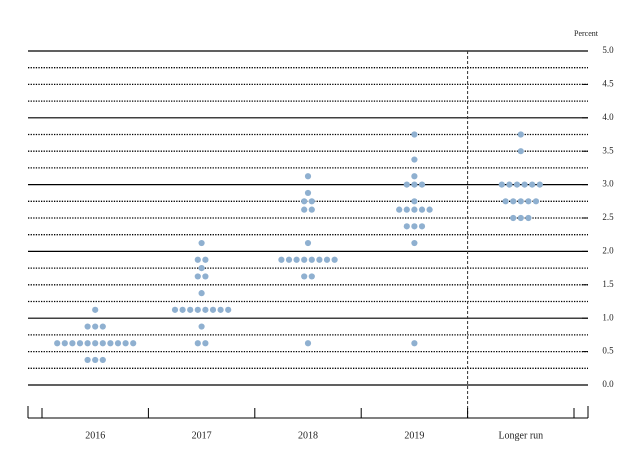 This screenshot has height=459, width=641. Describe the element at coordinates (608, 184) in the screenshot. I see `y-tick-label: 3.0` at that location.